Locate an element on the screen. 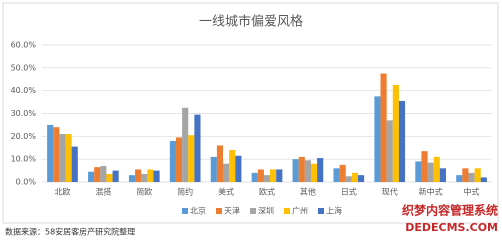 The image size is (502, 241). x-tick-label: 现代 is located at coordinates (390, 192).